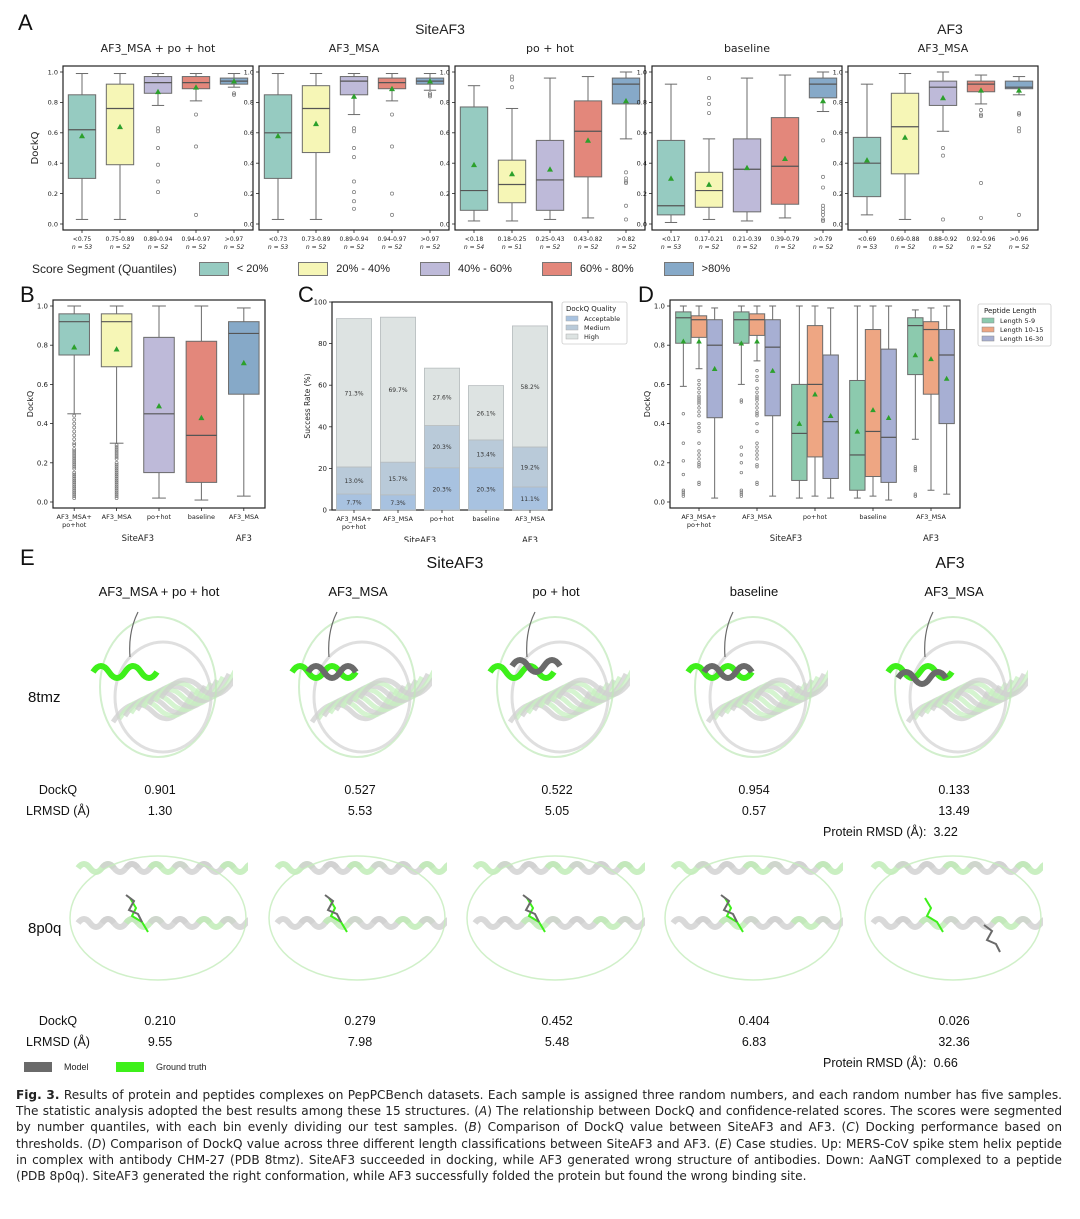 This screenshot has width=1080, height=1219. What do you see at coordinates (35, 147) in the screenshot?
I see `y-axis-label: DockQ` at bounding box center [35, 147].